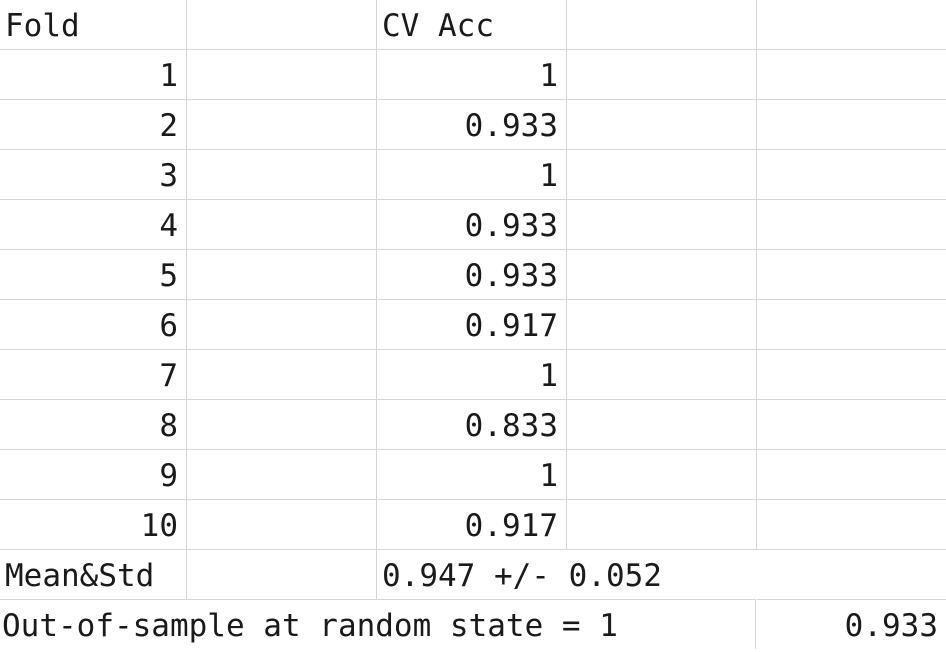 This screenshot has height=652, width=946. What do you see at coordinates (93, 525) in the screenshot?
I see `fold-cell: 10` at bounding box center [93, 525].